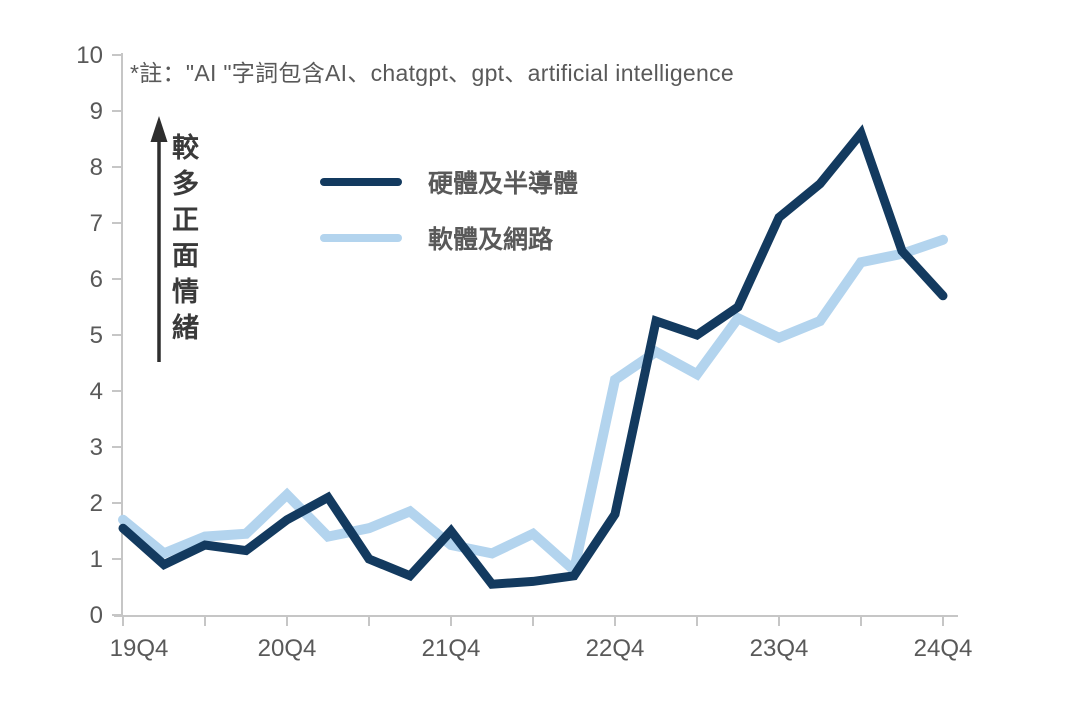  I want to click on y-axis-tick-label: 7, so click(96, 223).